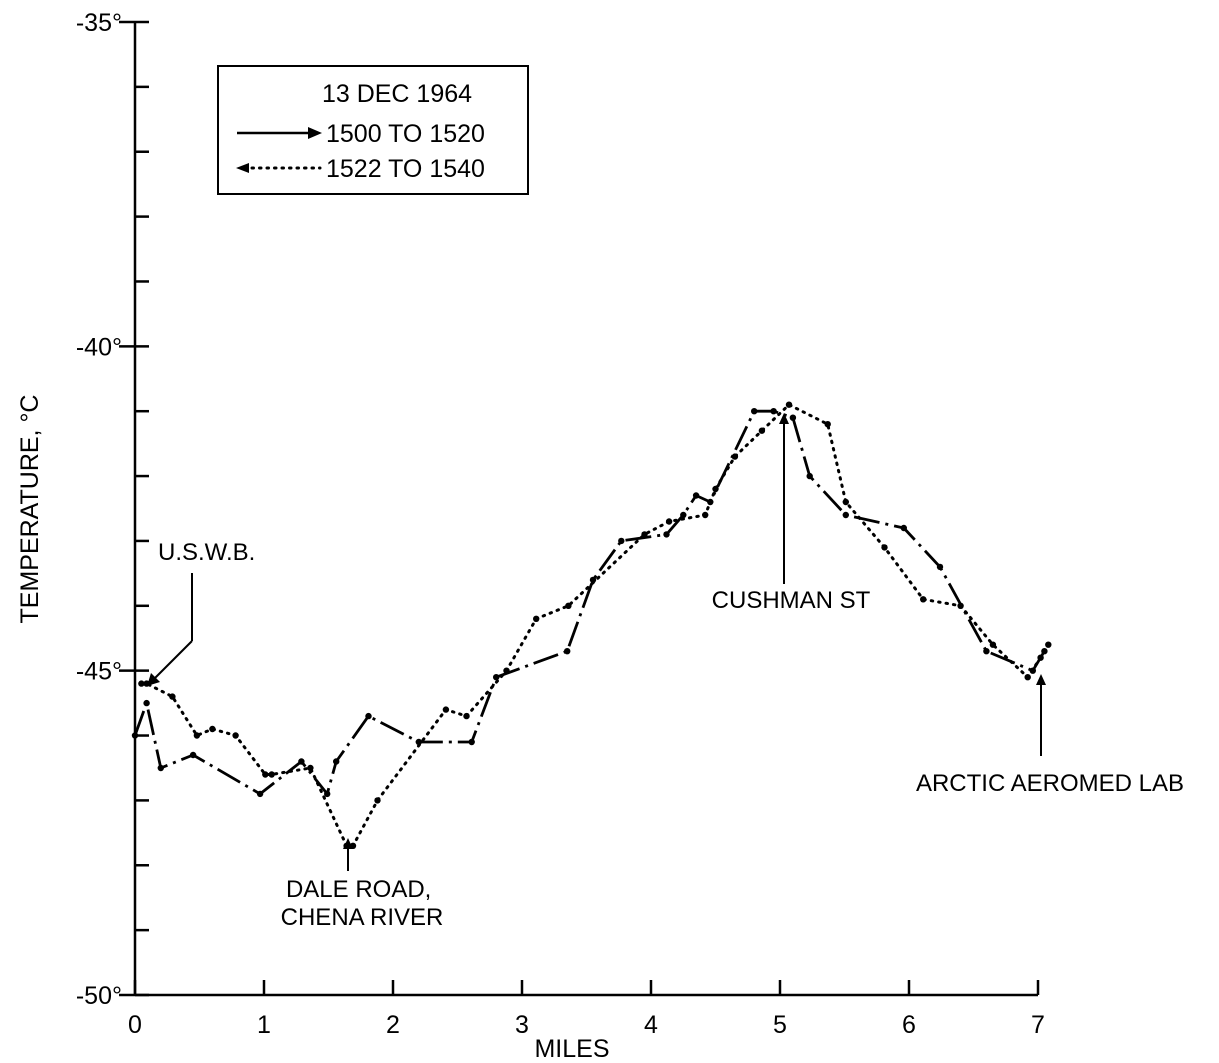  I want to click on annotation-label-arctic: ARCTIC AEROMED LAB, so click(1050, 783).